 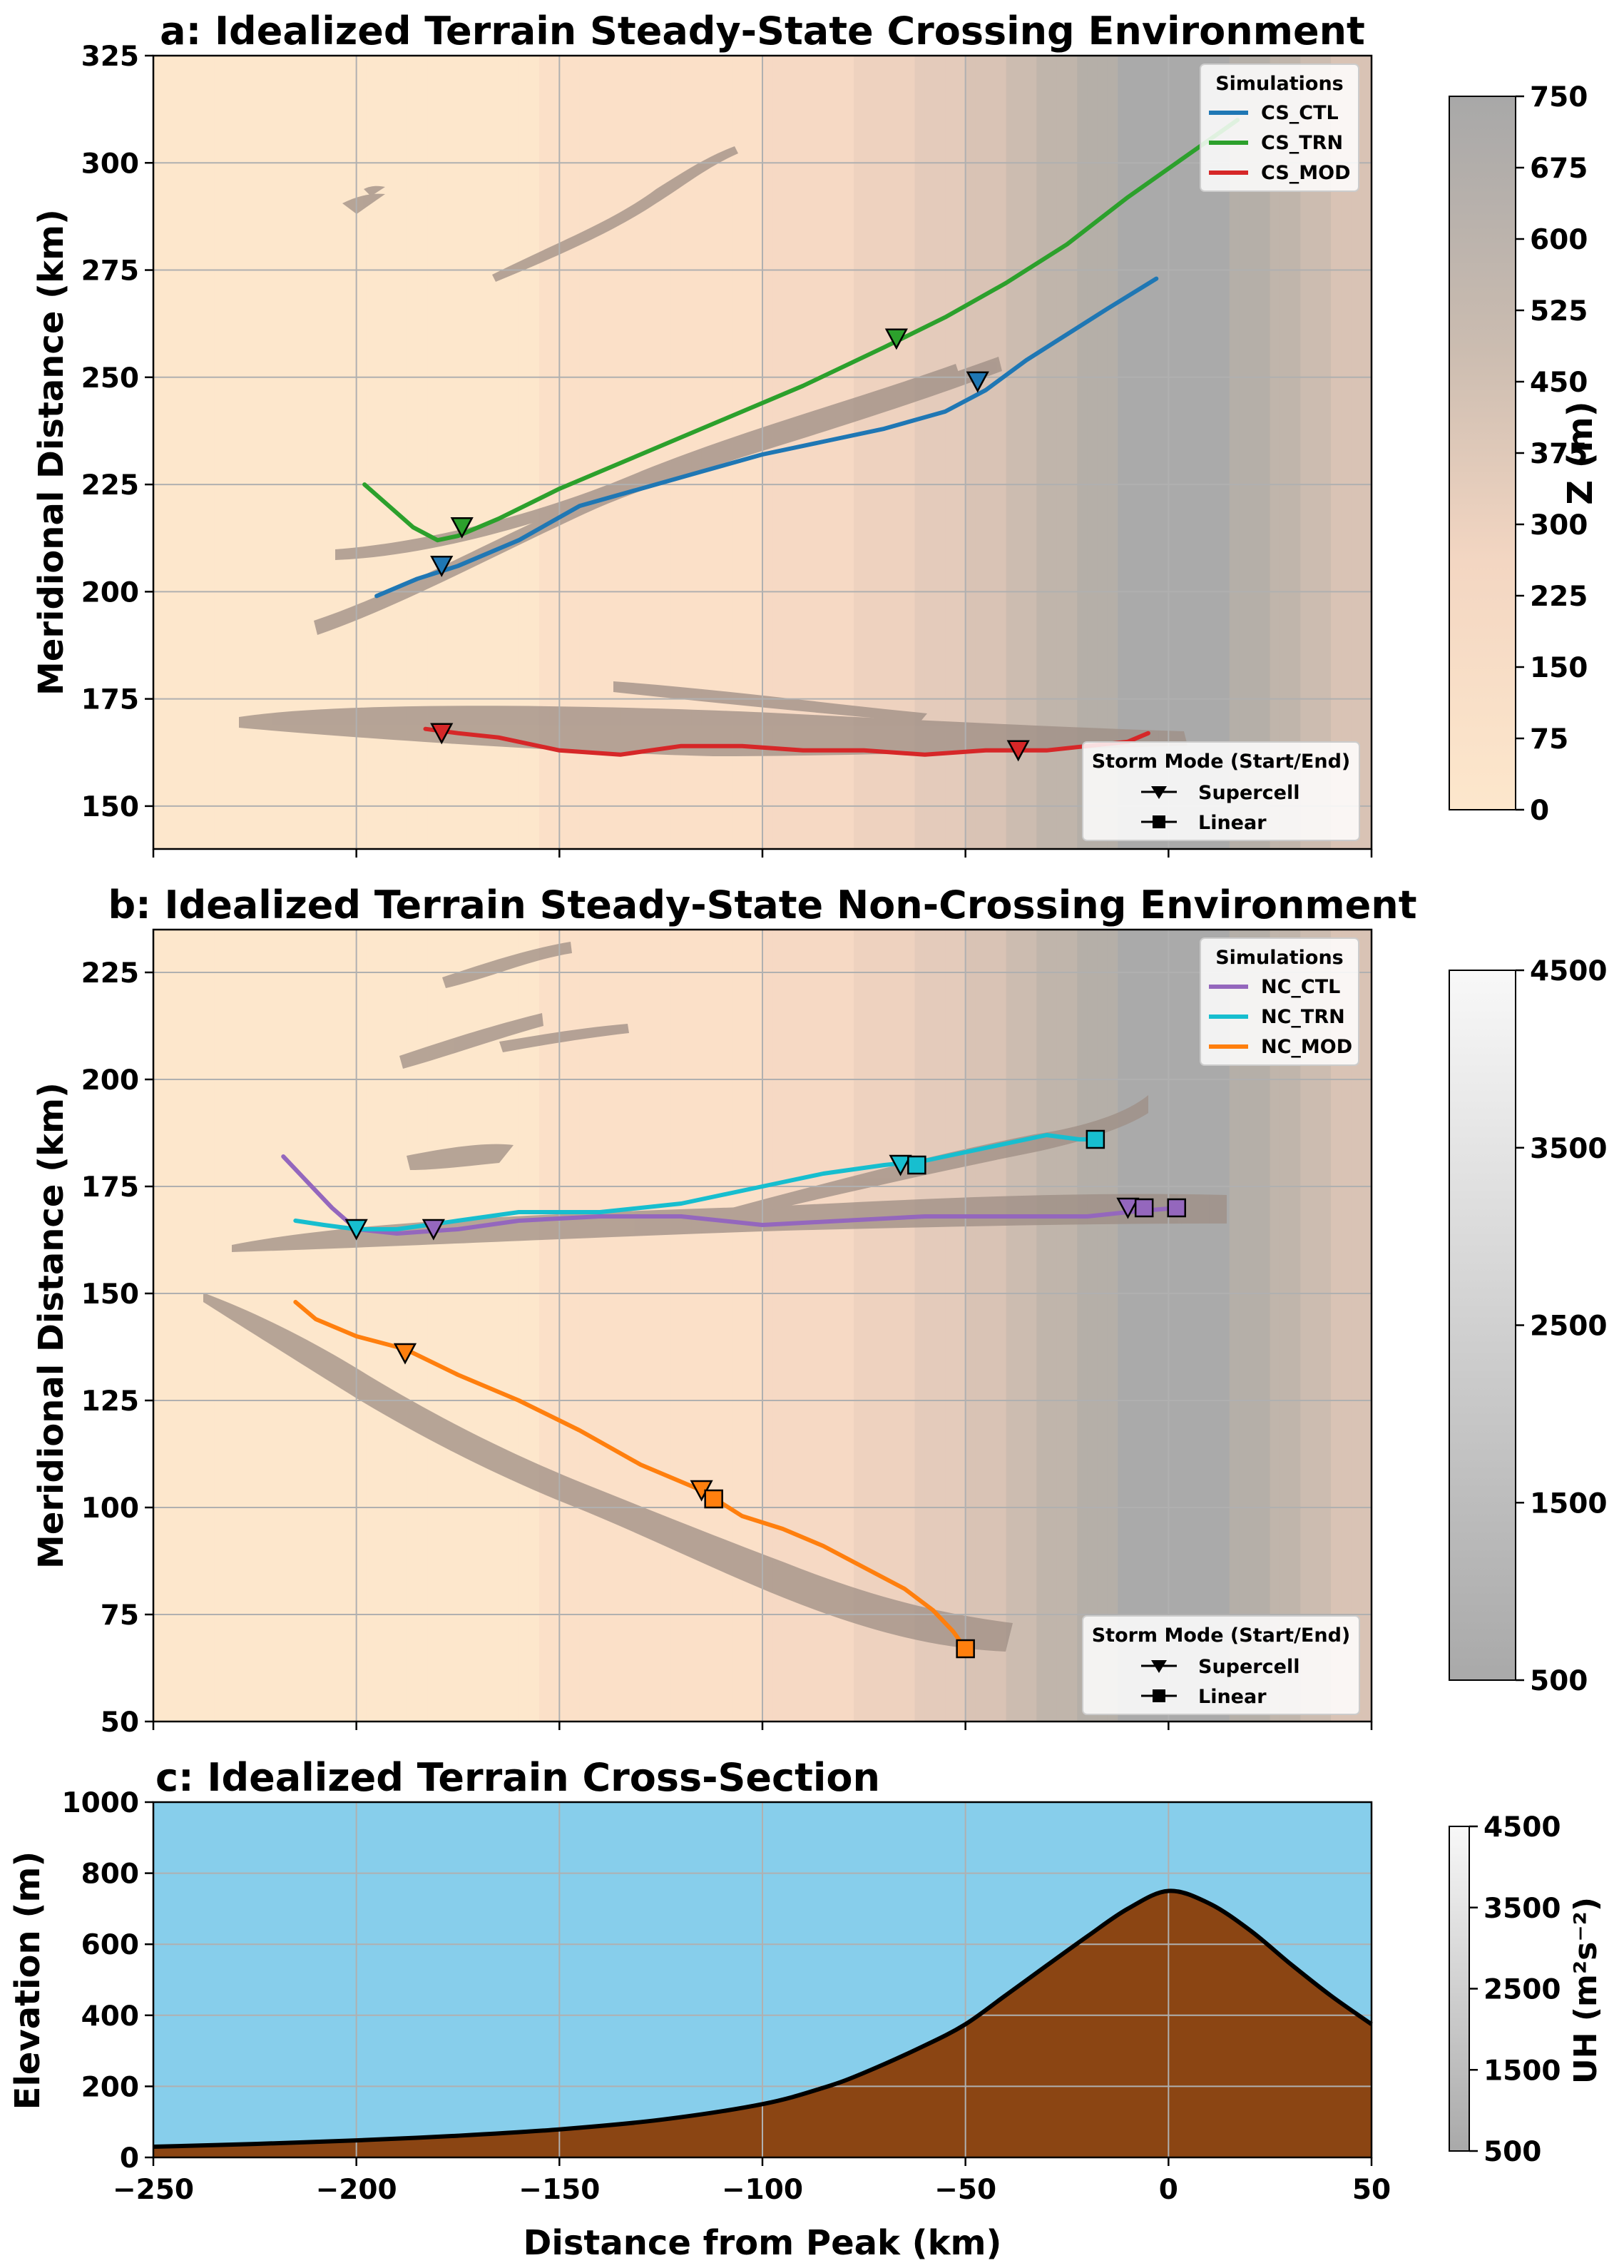 What do you see at coordinates (110, 1402) in the screenshot?
I see `y-tick-label: 125` at bounding box center [110, 1402].